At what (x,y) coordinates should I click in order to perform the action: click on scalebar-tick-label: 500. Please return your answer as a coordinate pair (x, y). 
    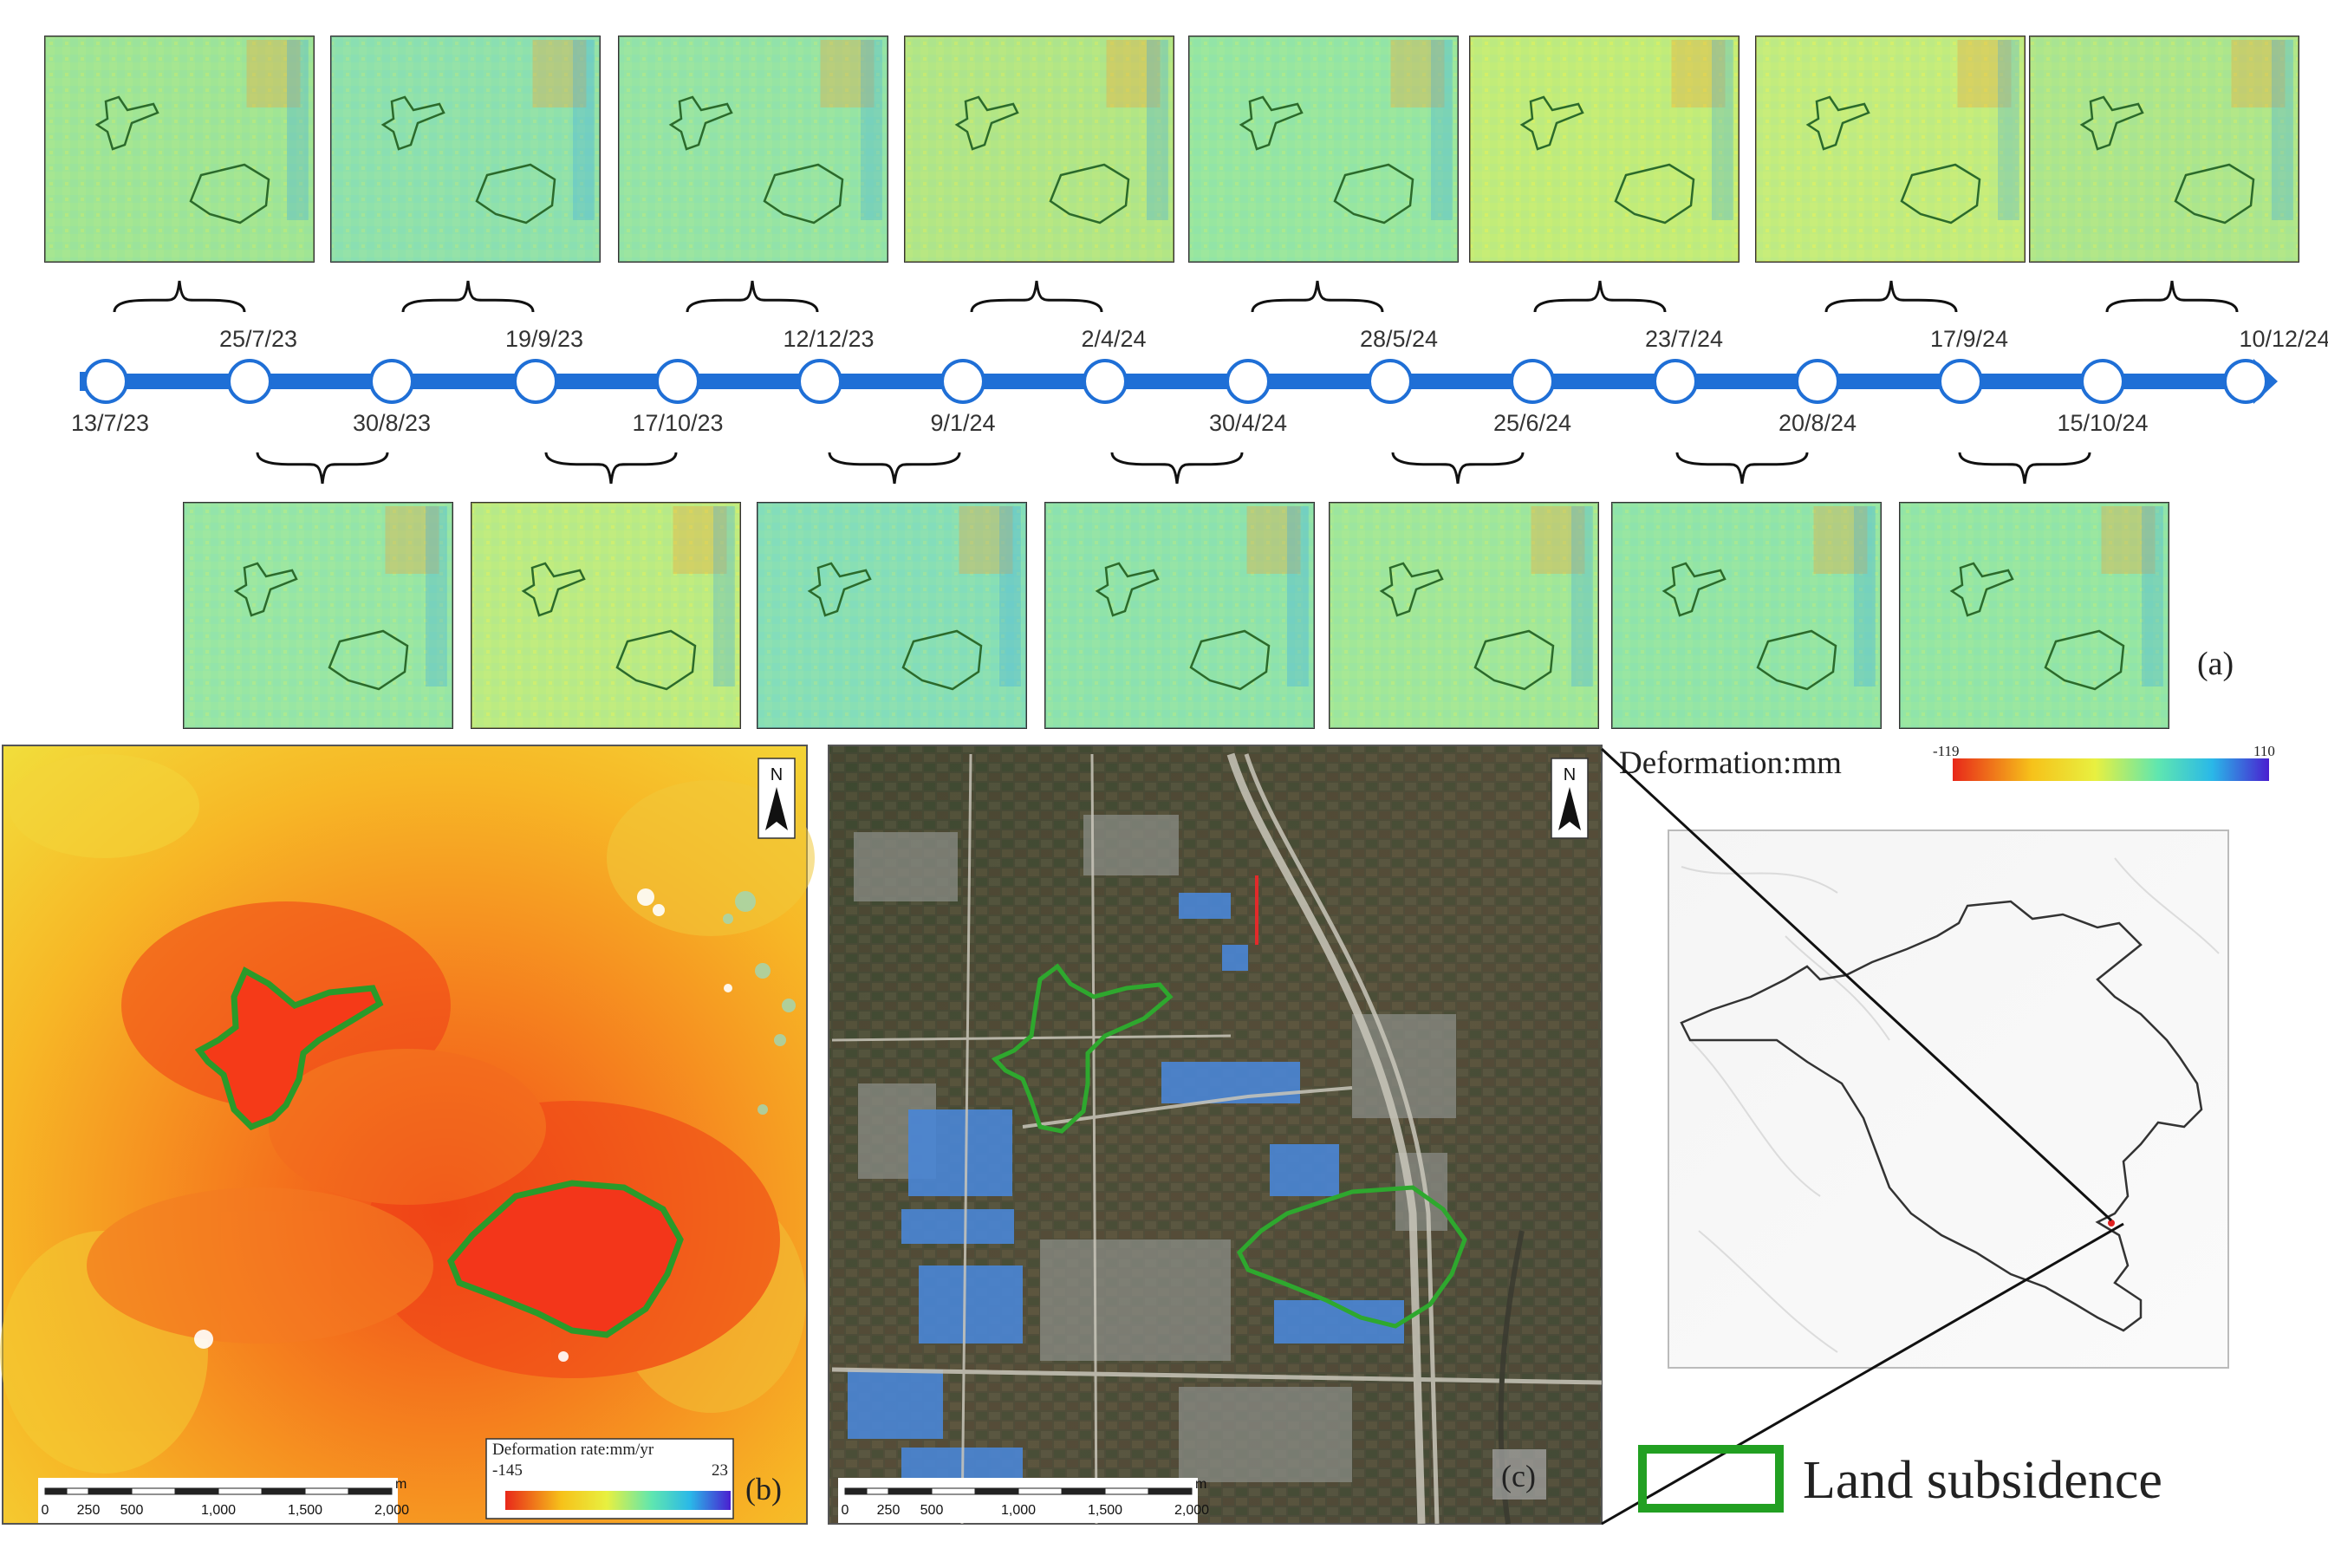
    Looking at the image, I should click on (132, 1510).